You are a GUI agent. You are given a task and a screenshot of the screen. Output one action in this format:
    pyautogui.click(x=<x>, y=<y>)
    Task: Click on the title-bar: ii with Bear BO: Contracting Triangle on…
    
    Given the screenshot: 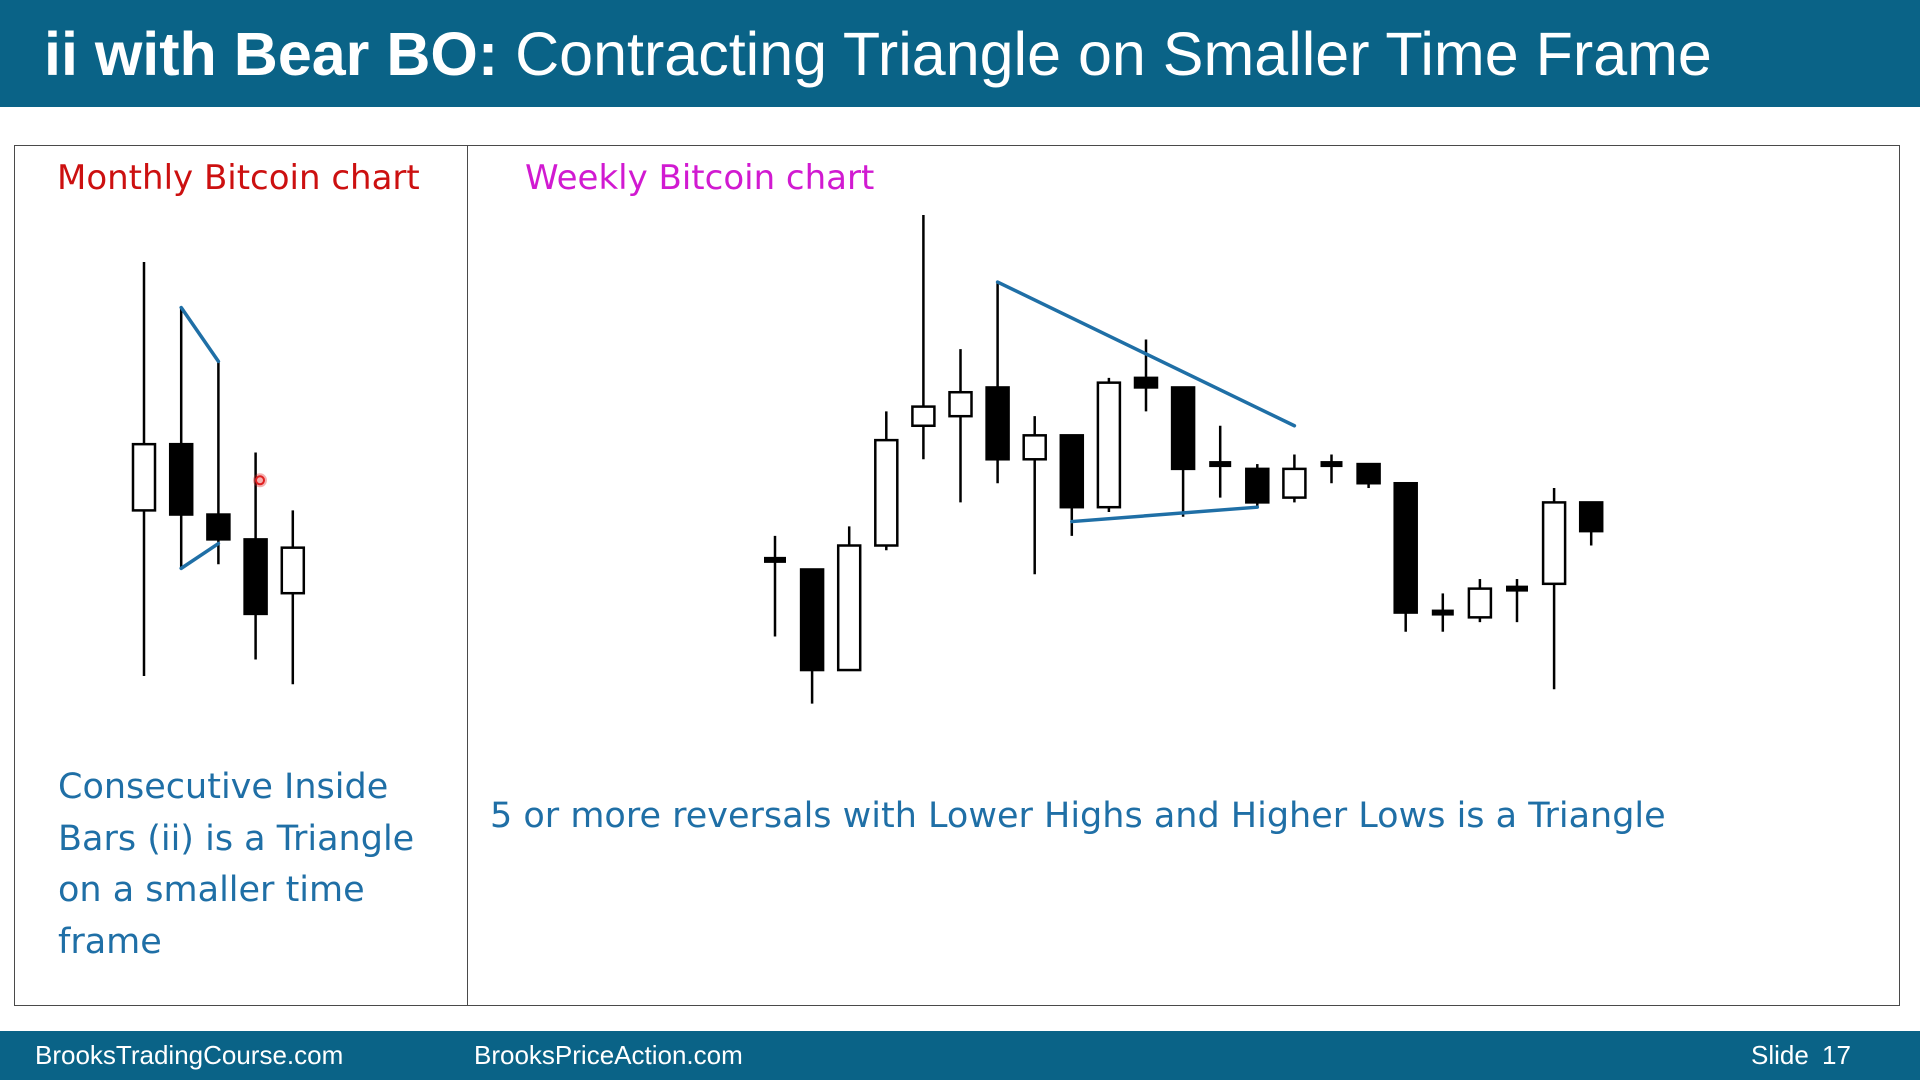 What is the action you would take?
    pyautogui.click(x=960, y=53)
    